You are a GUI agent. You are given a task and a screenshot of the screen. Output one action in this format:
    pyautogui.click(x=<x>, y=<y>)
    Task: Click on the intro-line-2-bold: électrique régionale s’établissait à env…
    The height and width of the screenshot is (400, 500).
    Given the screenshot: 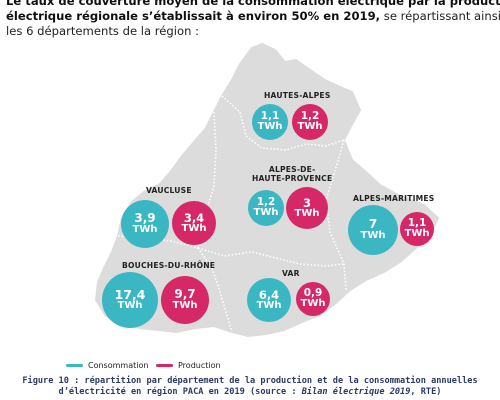 What is the action you would take?
    pyautogui.click(x=193, y=16)
    